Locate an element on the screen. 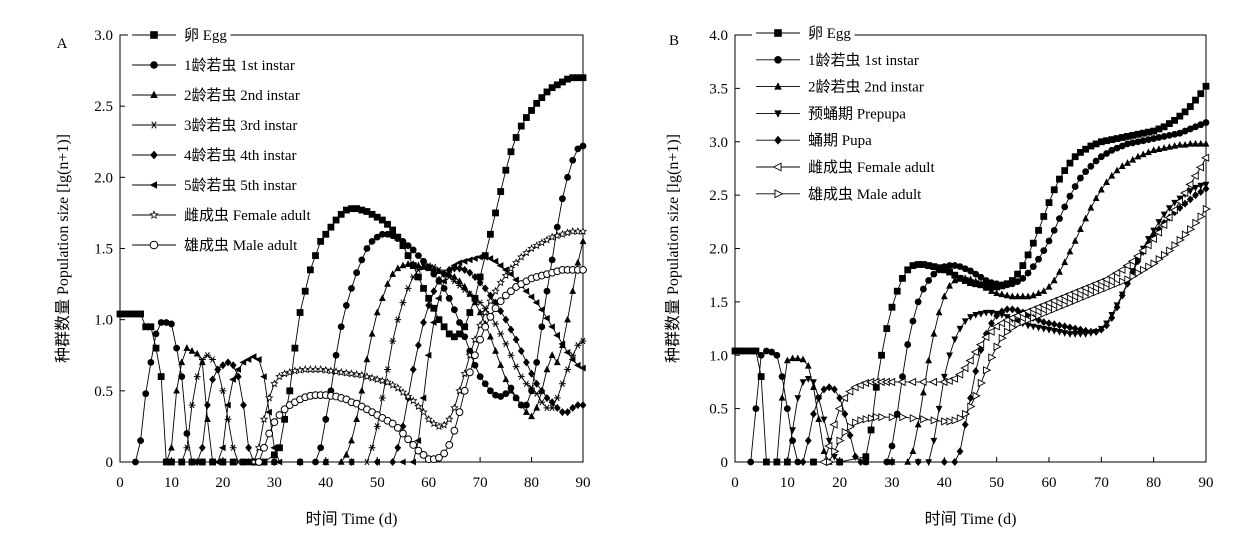 This screenshot has width=1249, height=543. legend-label: 雌成虫 Female adult is located at coordinates (247, 215).